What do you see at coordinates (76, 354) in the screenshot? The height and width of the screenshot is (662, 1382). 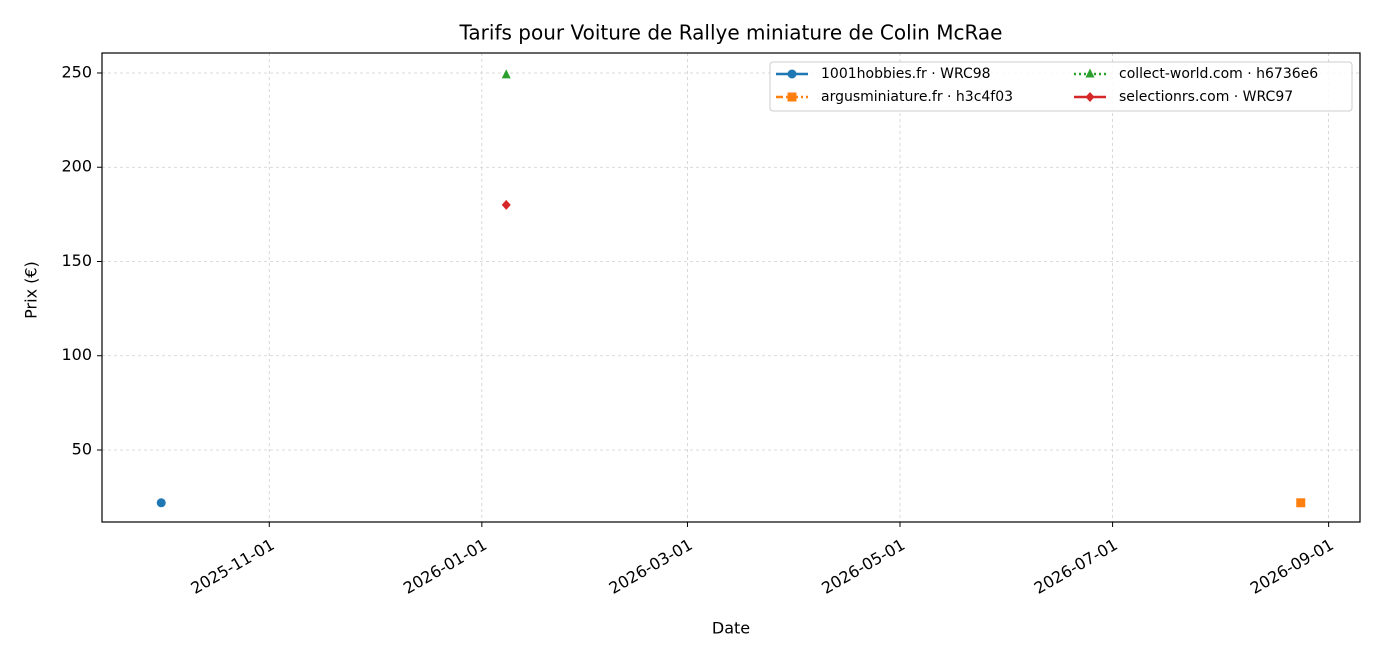 I see `y-tick-label: 100` at bounding box center [76, 354].